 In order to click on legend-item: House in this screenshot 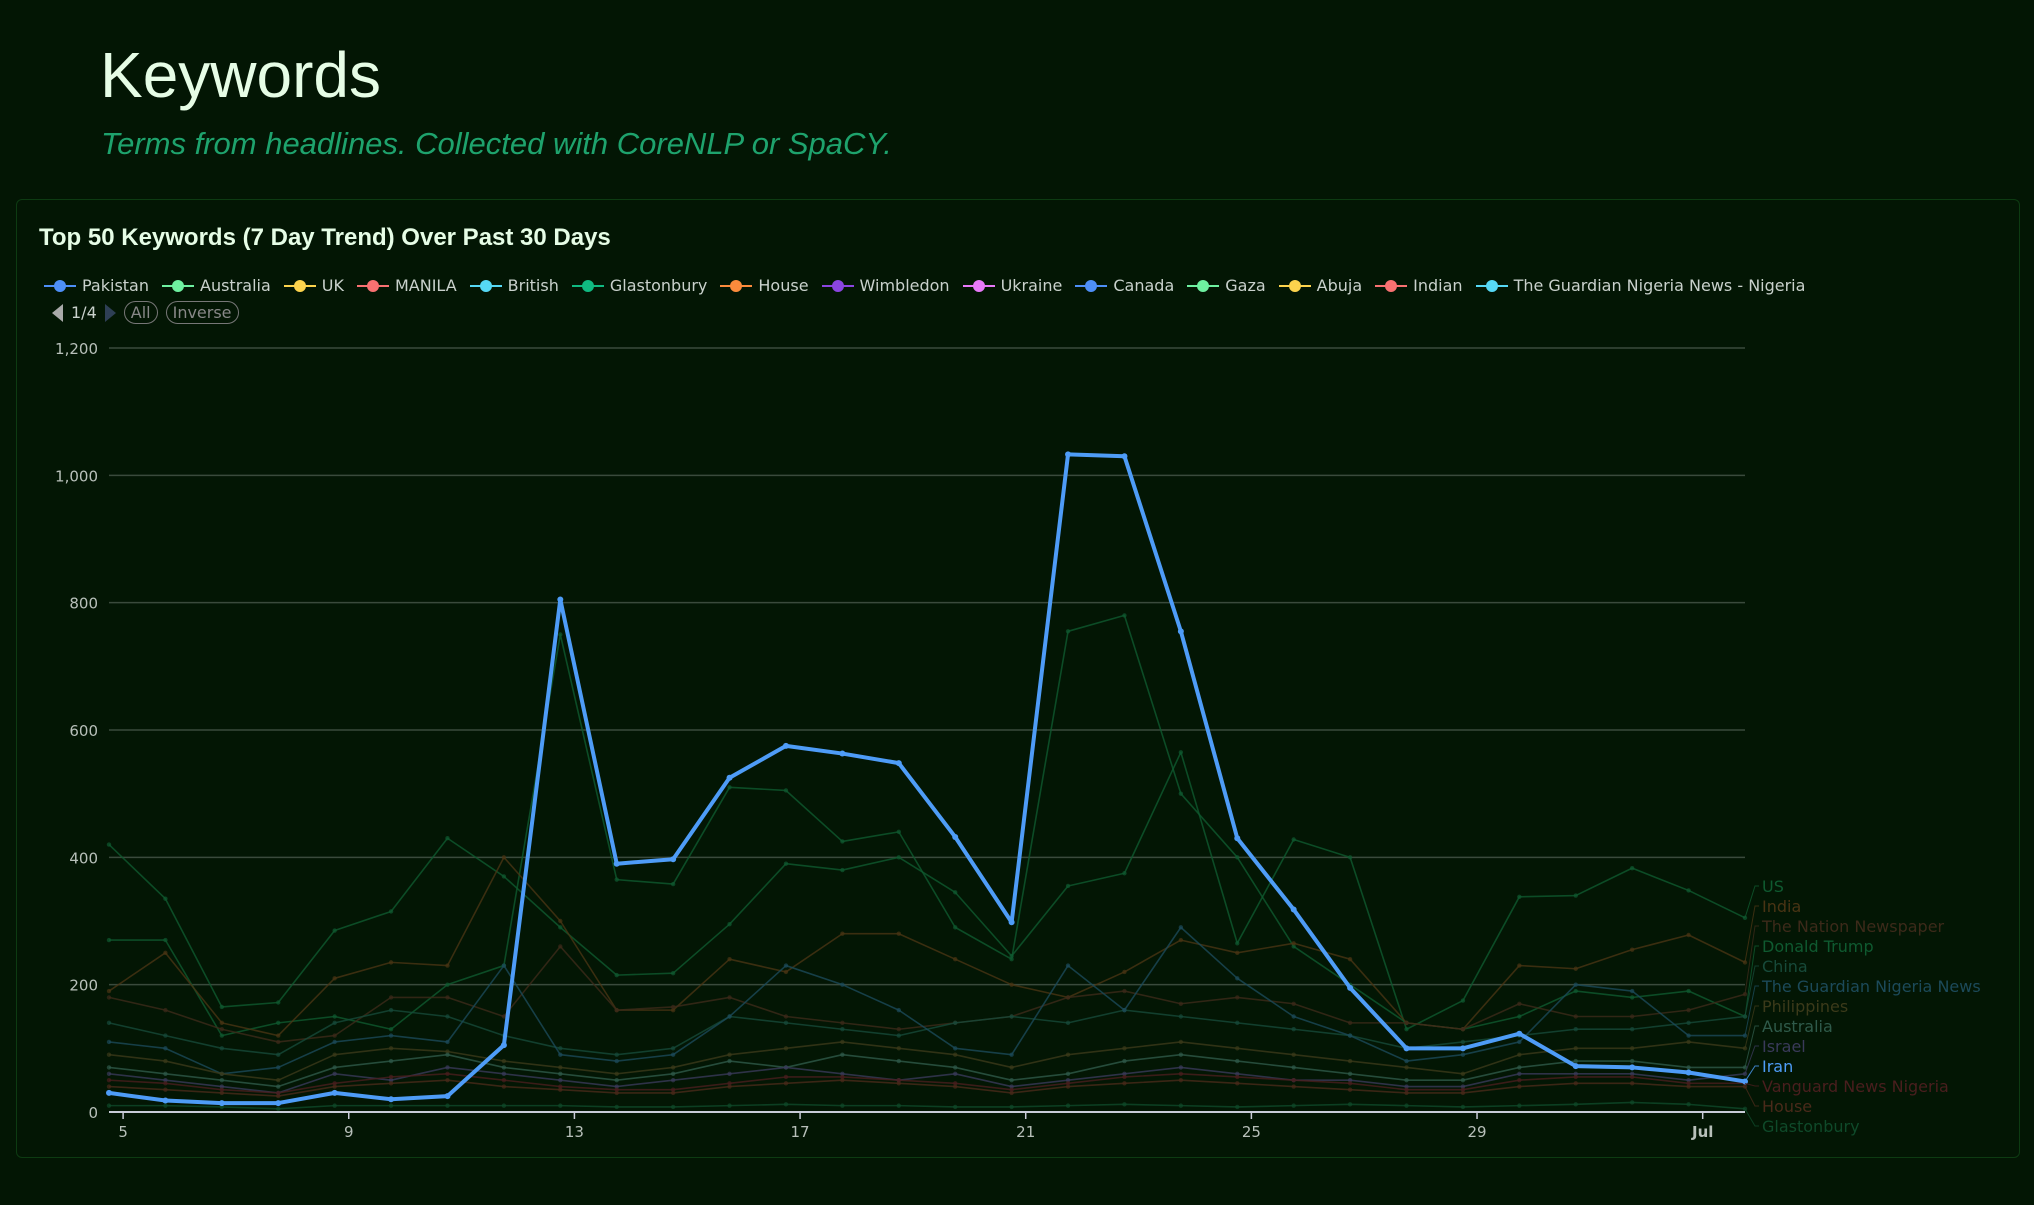, I will do `click(764, 285)`.